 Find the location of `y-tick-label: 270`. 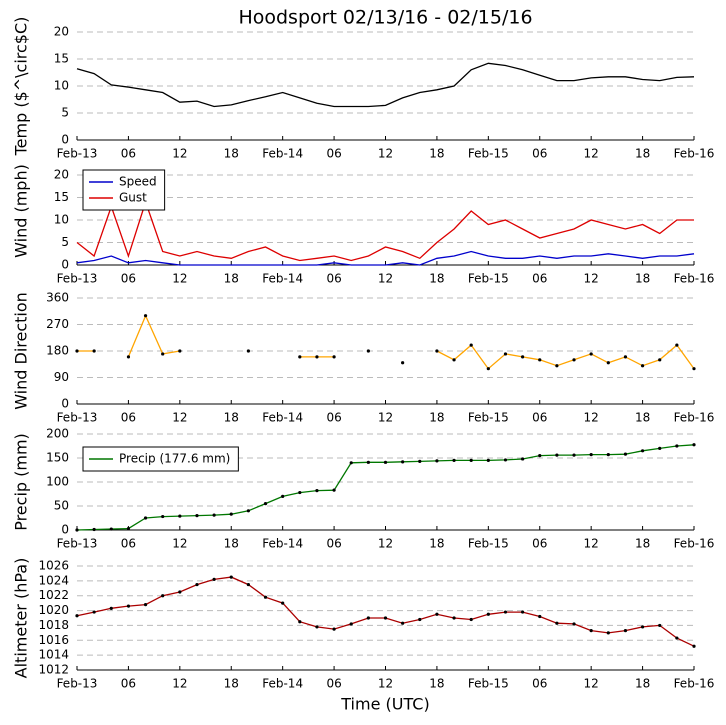

y-tick-label: 270 is located at coordinates (57, 324).